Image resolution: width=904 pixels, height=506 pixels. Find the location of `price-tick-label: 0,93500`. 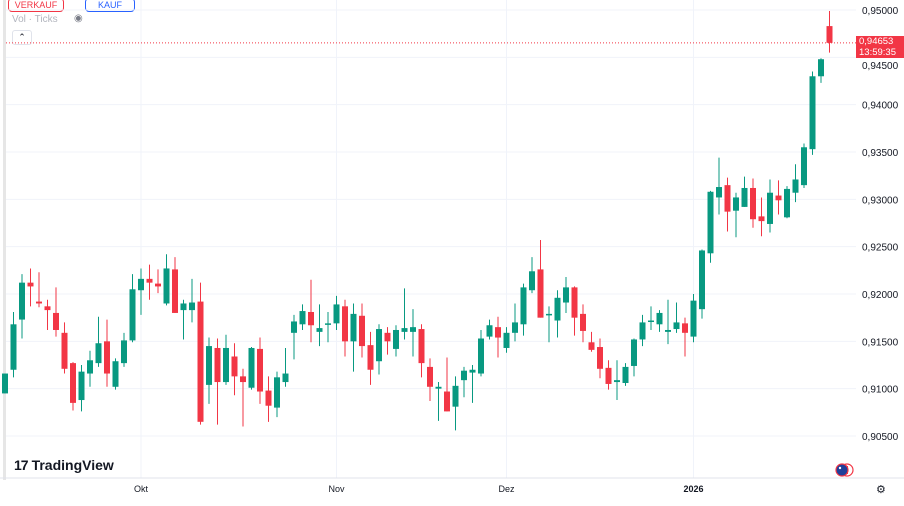

price-tick-label: 0,93500 is located at coordinates (880, 153).